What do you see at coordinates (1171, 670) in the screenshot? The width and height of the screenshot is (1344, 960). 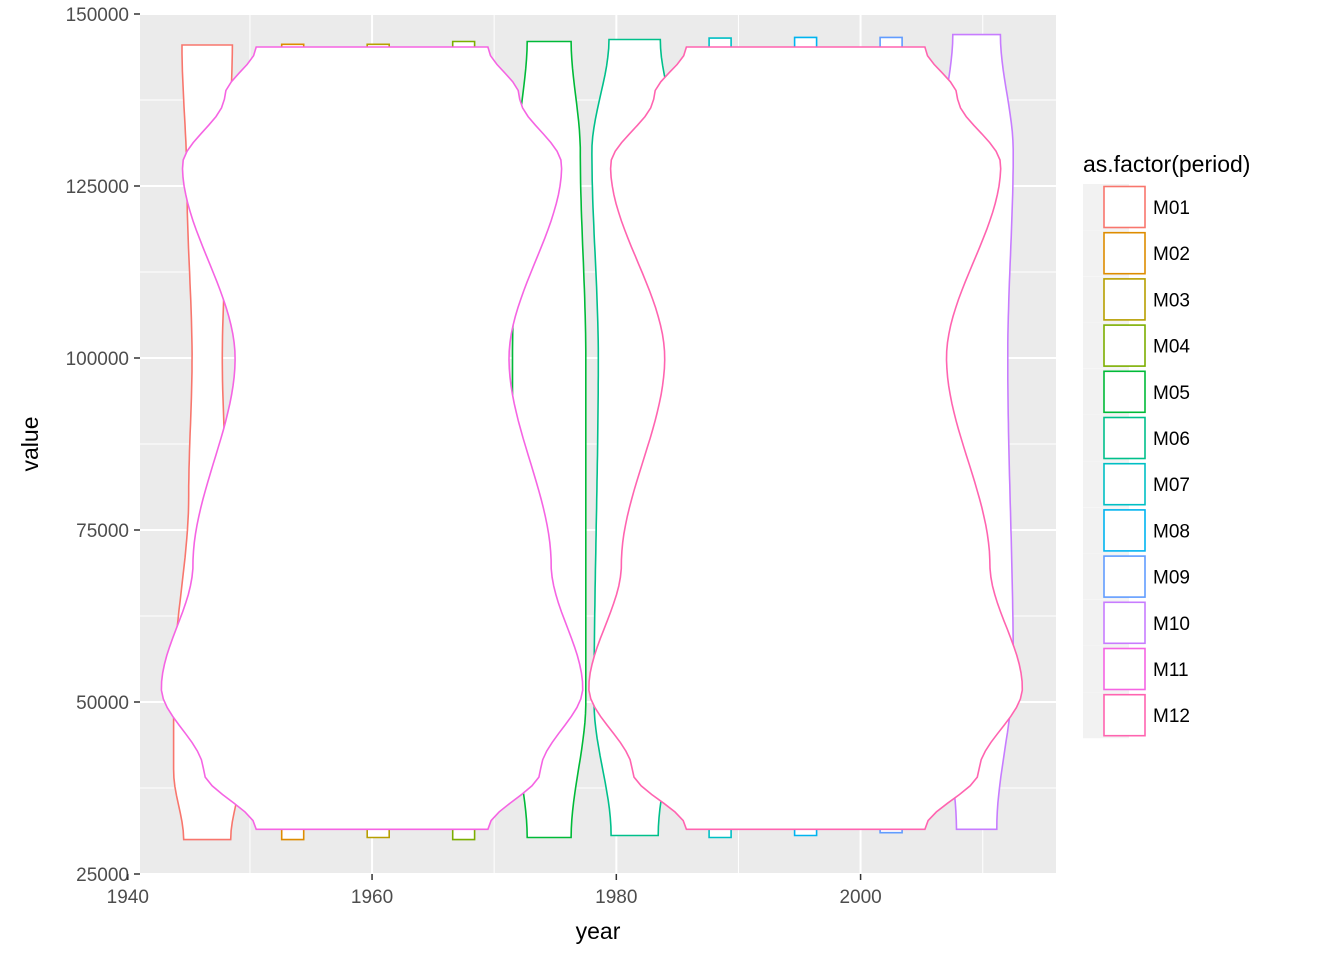 I see `legend-label-m11: M11` at bounding box center [1171, 670].